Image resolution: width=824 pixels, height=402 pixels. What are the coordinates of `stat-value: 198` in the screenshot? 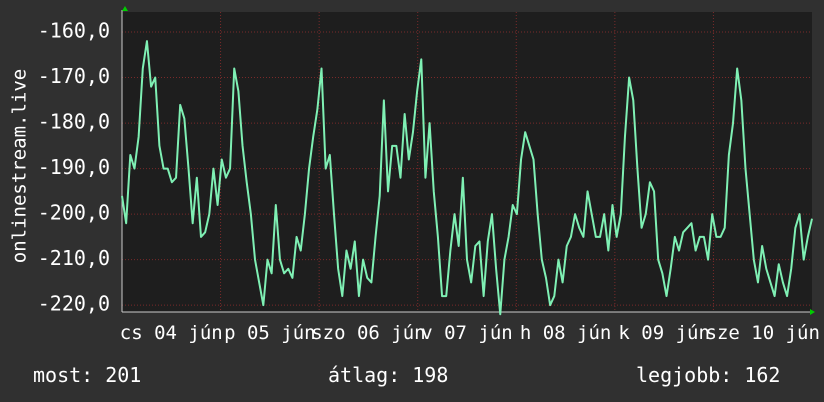 It's located at (430, 375).